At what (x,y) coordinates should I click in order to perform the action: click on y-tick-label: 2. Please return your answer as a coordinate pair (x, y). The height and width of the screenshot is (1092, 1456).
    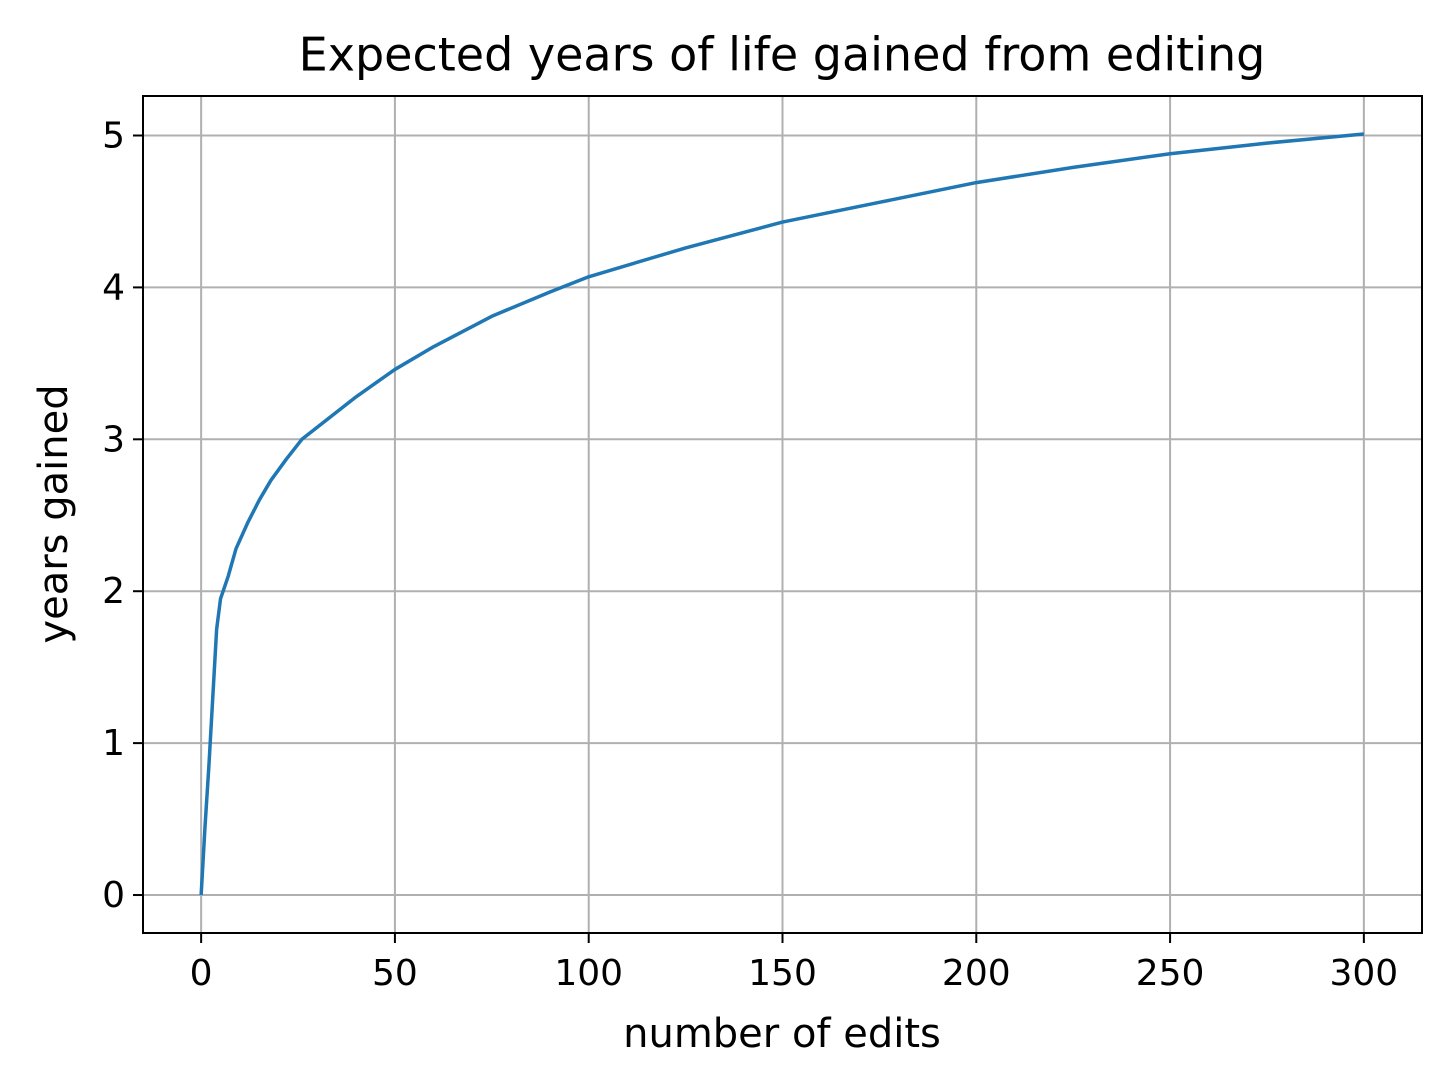
    Looking at the image, I should click on (113, 591).